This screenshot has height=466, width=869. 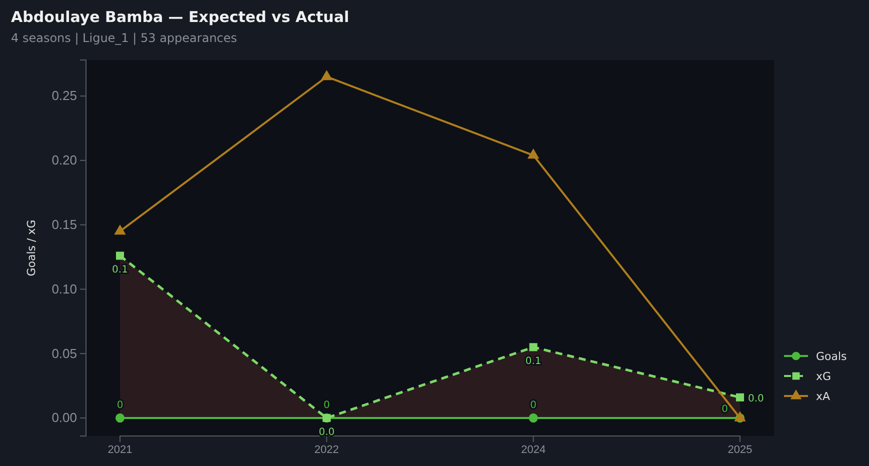 I want to click on y-tick-label: 0.10, so click(x=64, y=288).